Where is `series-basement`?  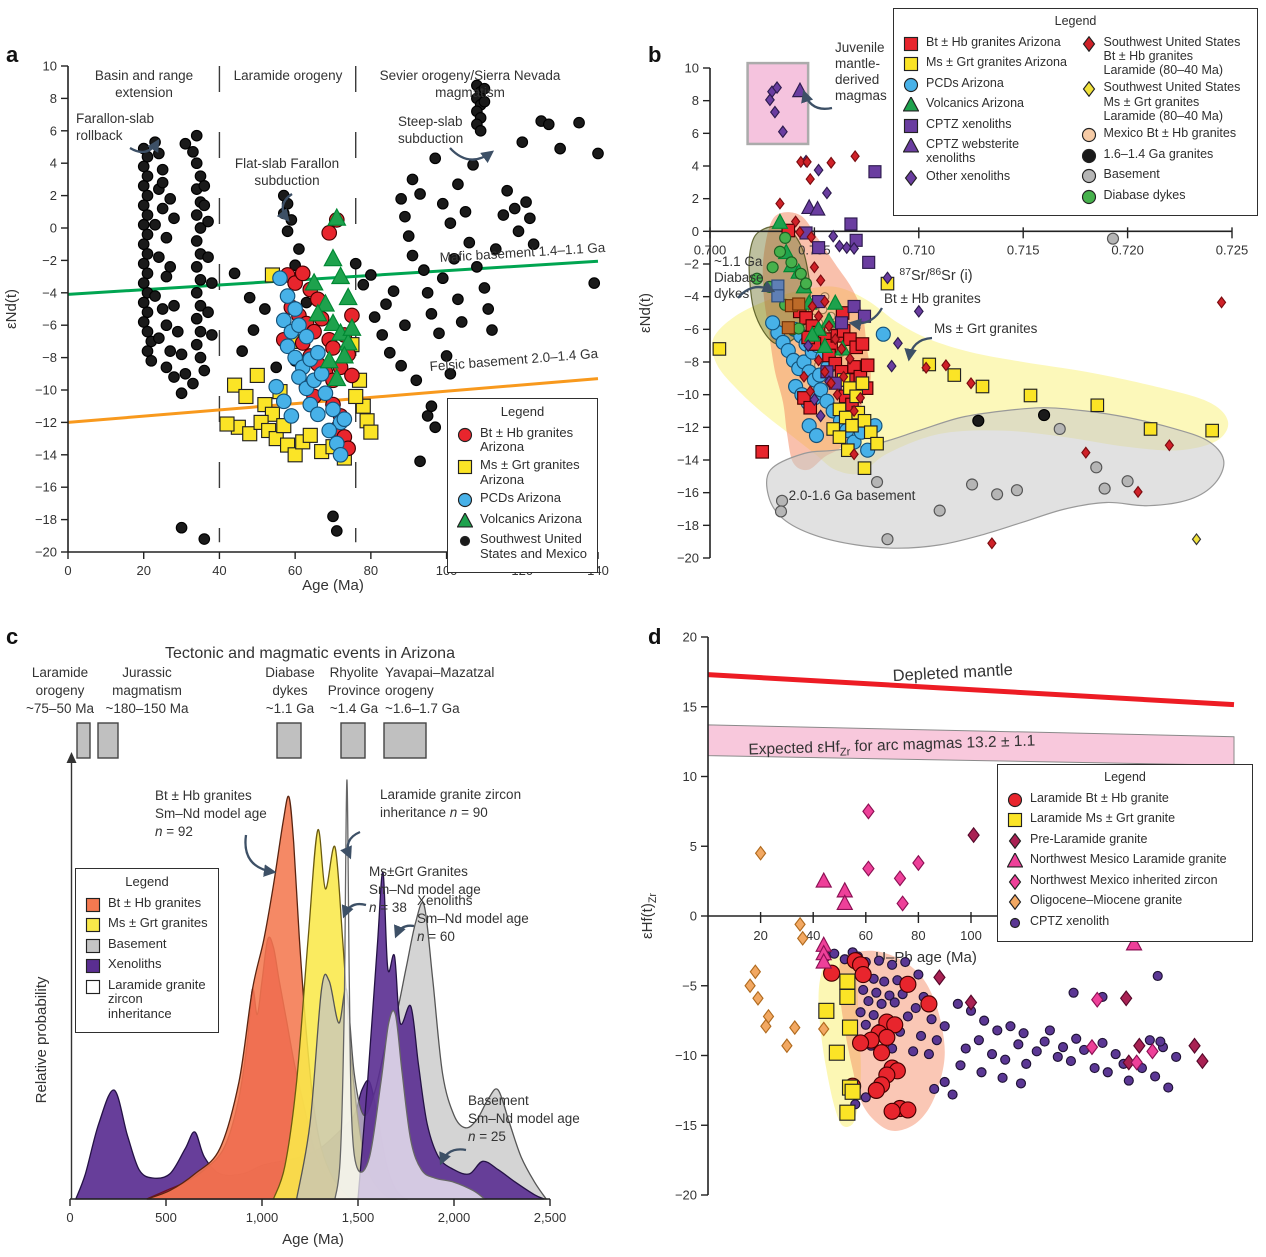
series-basement is located at coordinates (954, 389).